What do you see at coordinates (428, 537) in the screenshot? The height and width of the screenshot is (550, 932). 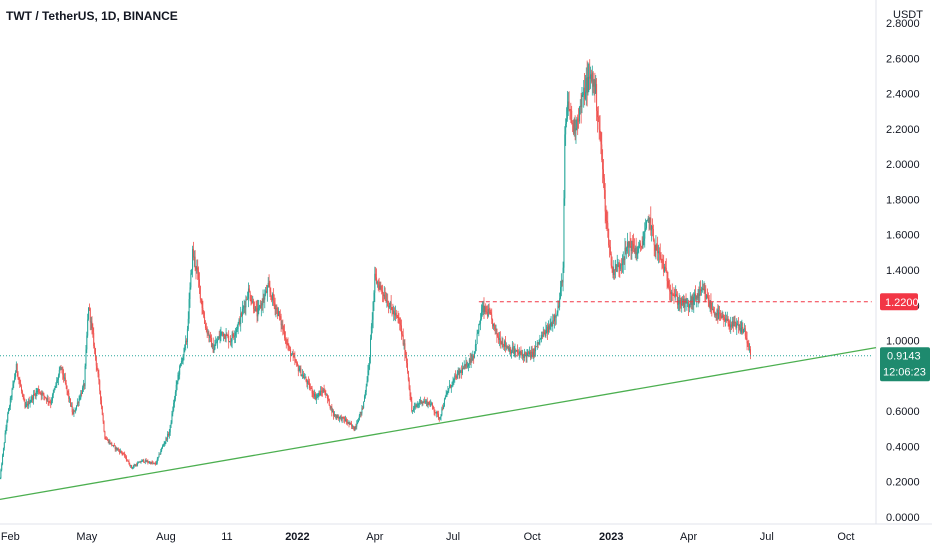 I see `time-axis: Feb May Aug 11 2022 Apr Jul Oct 2023 Apr Jul Oct` at bounding box center [428, 537].